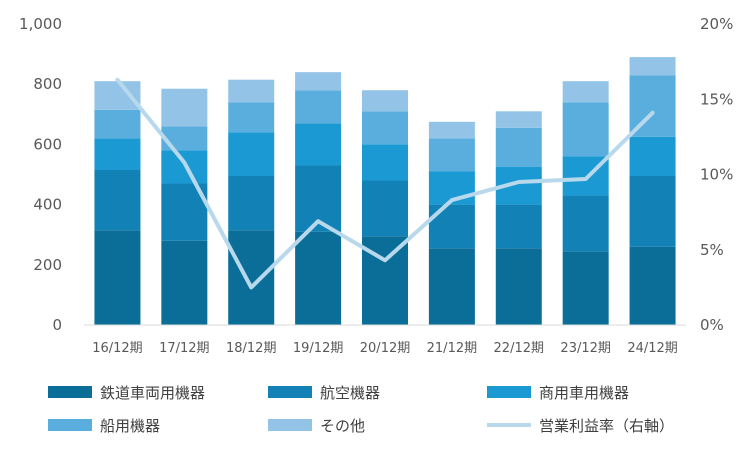 This screenshot has height=452, width=752. Describe the element at coordinates (57, 325) in the screenshot. I see `left-axis-tick-label: 0` at that location.